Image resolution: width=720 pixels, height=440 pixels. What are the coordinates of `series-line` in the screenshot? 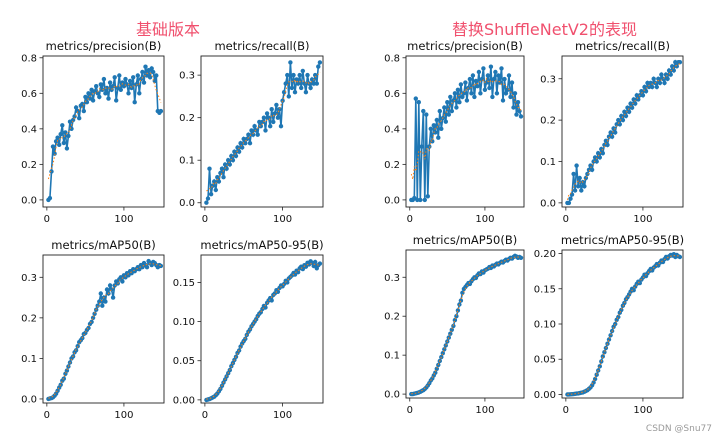 It's located at (466, 324).